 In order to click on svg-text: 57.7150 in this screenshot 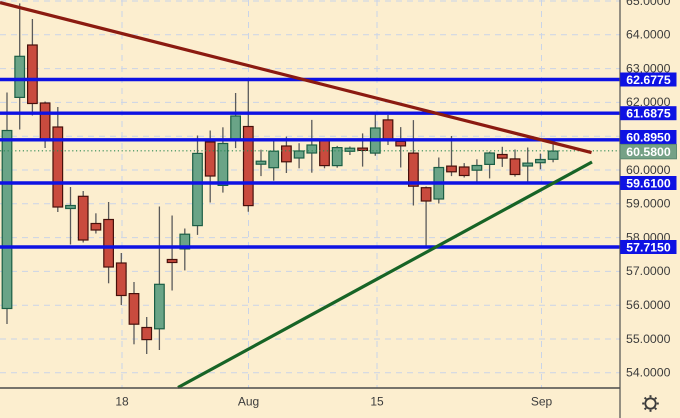, I will do `click(648, 247)`.